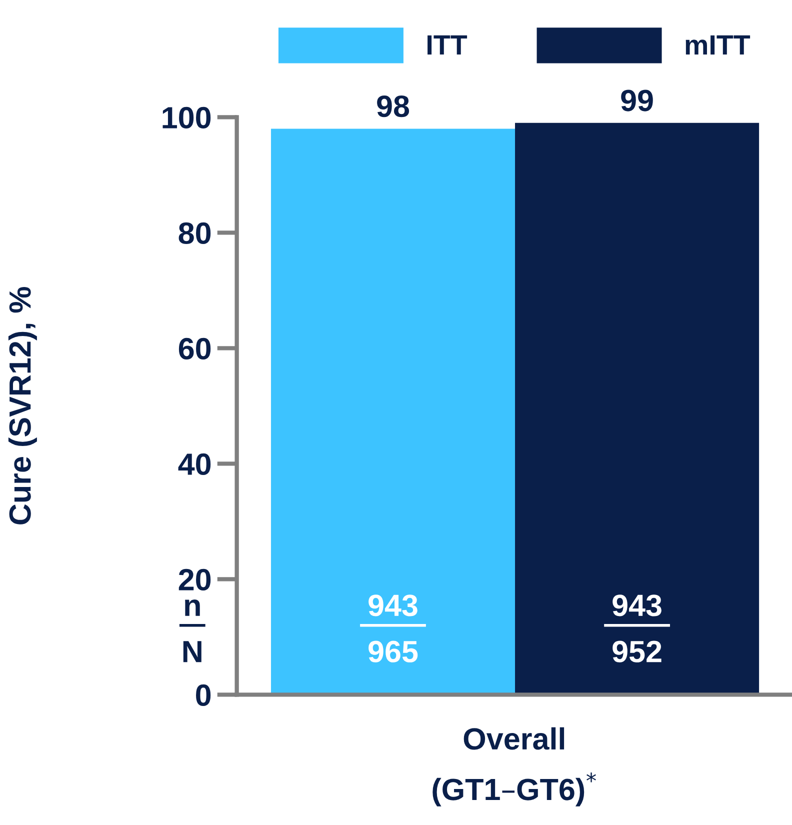  I want to click on y-tick-label: 0, so click(203, 695).